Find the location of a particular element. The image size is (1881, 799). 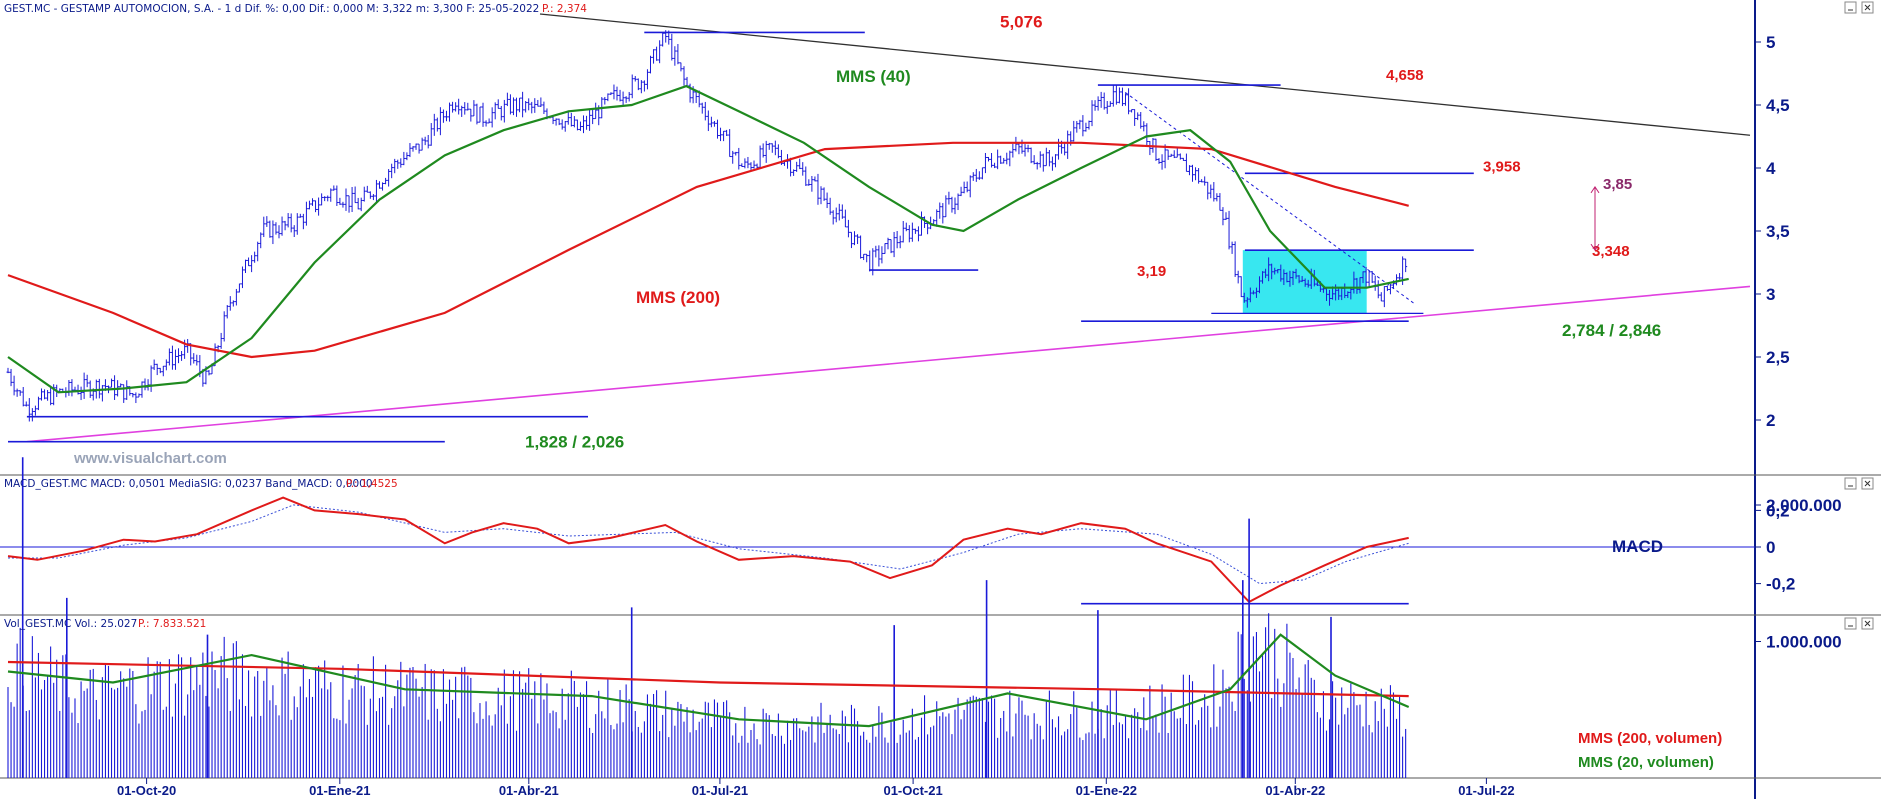

target-arrow-heads is located at coordinates (1595, 218).